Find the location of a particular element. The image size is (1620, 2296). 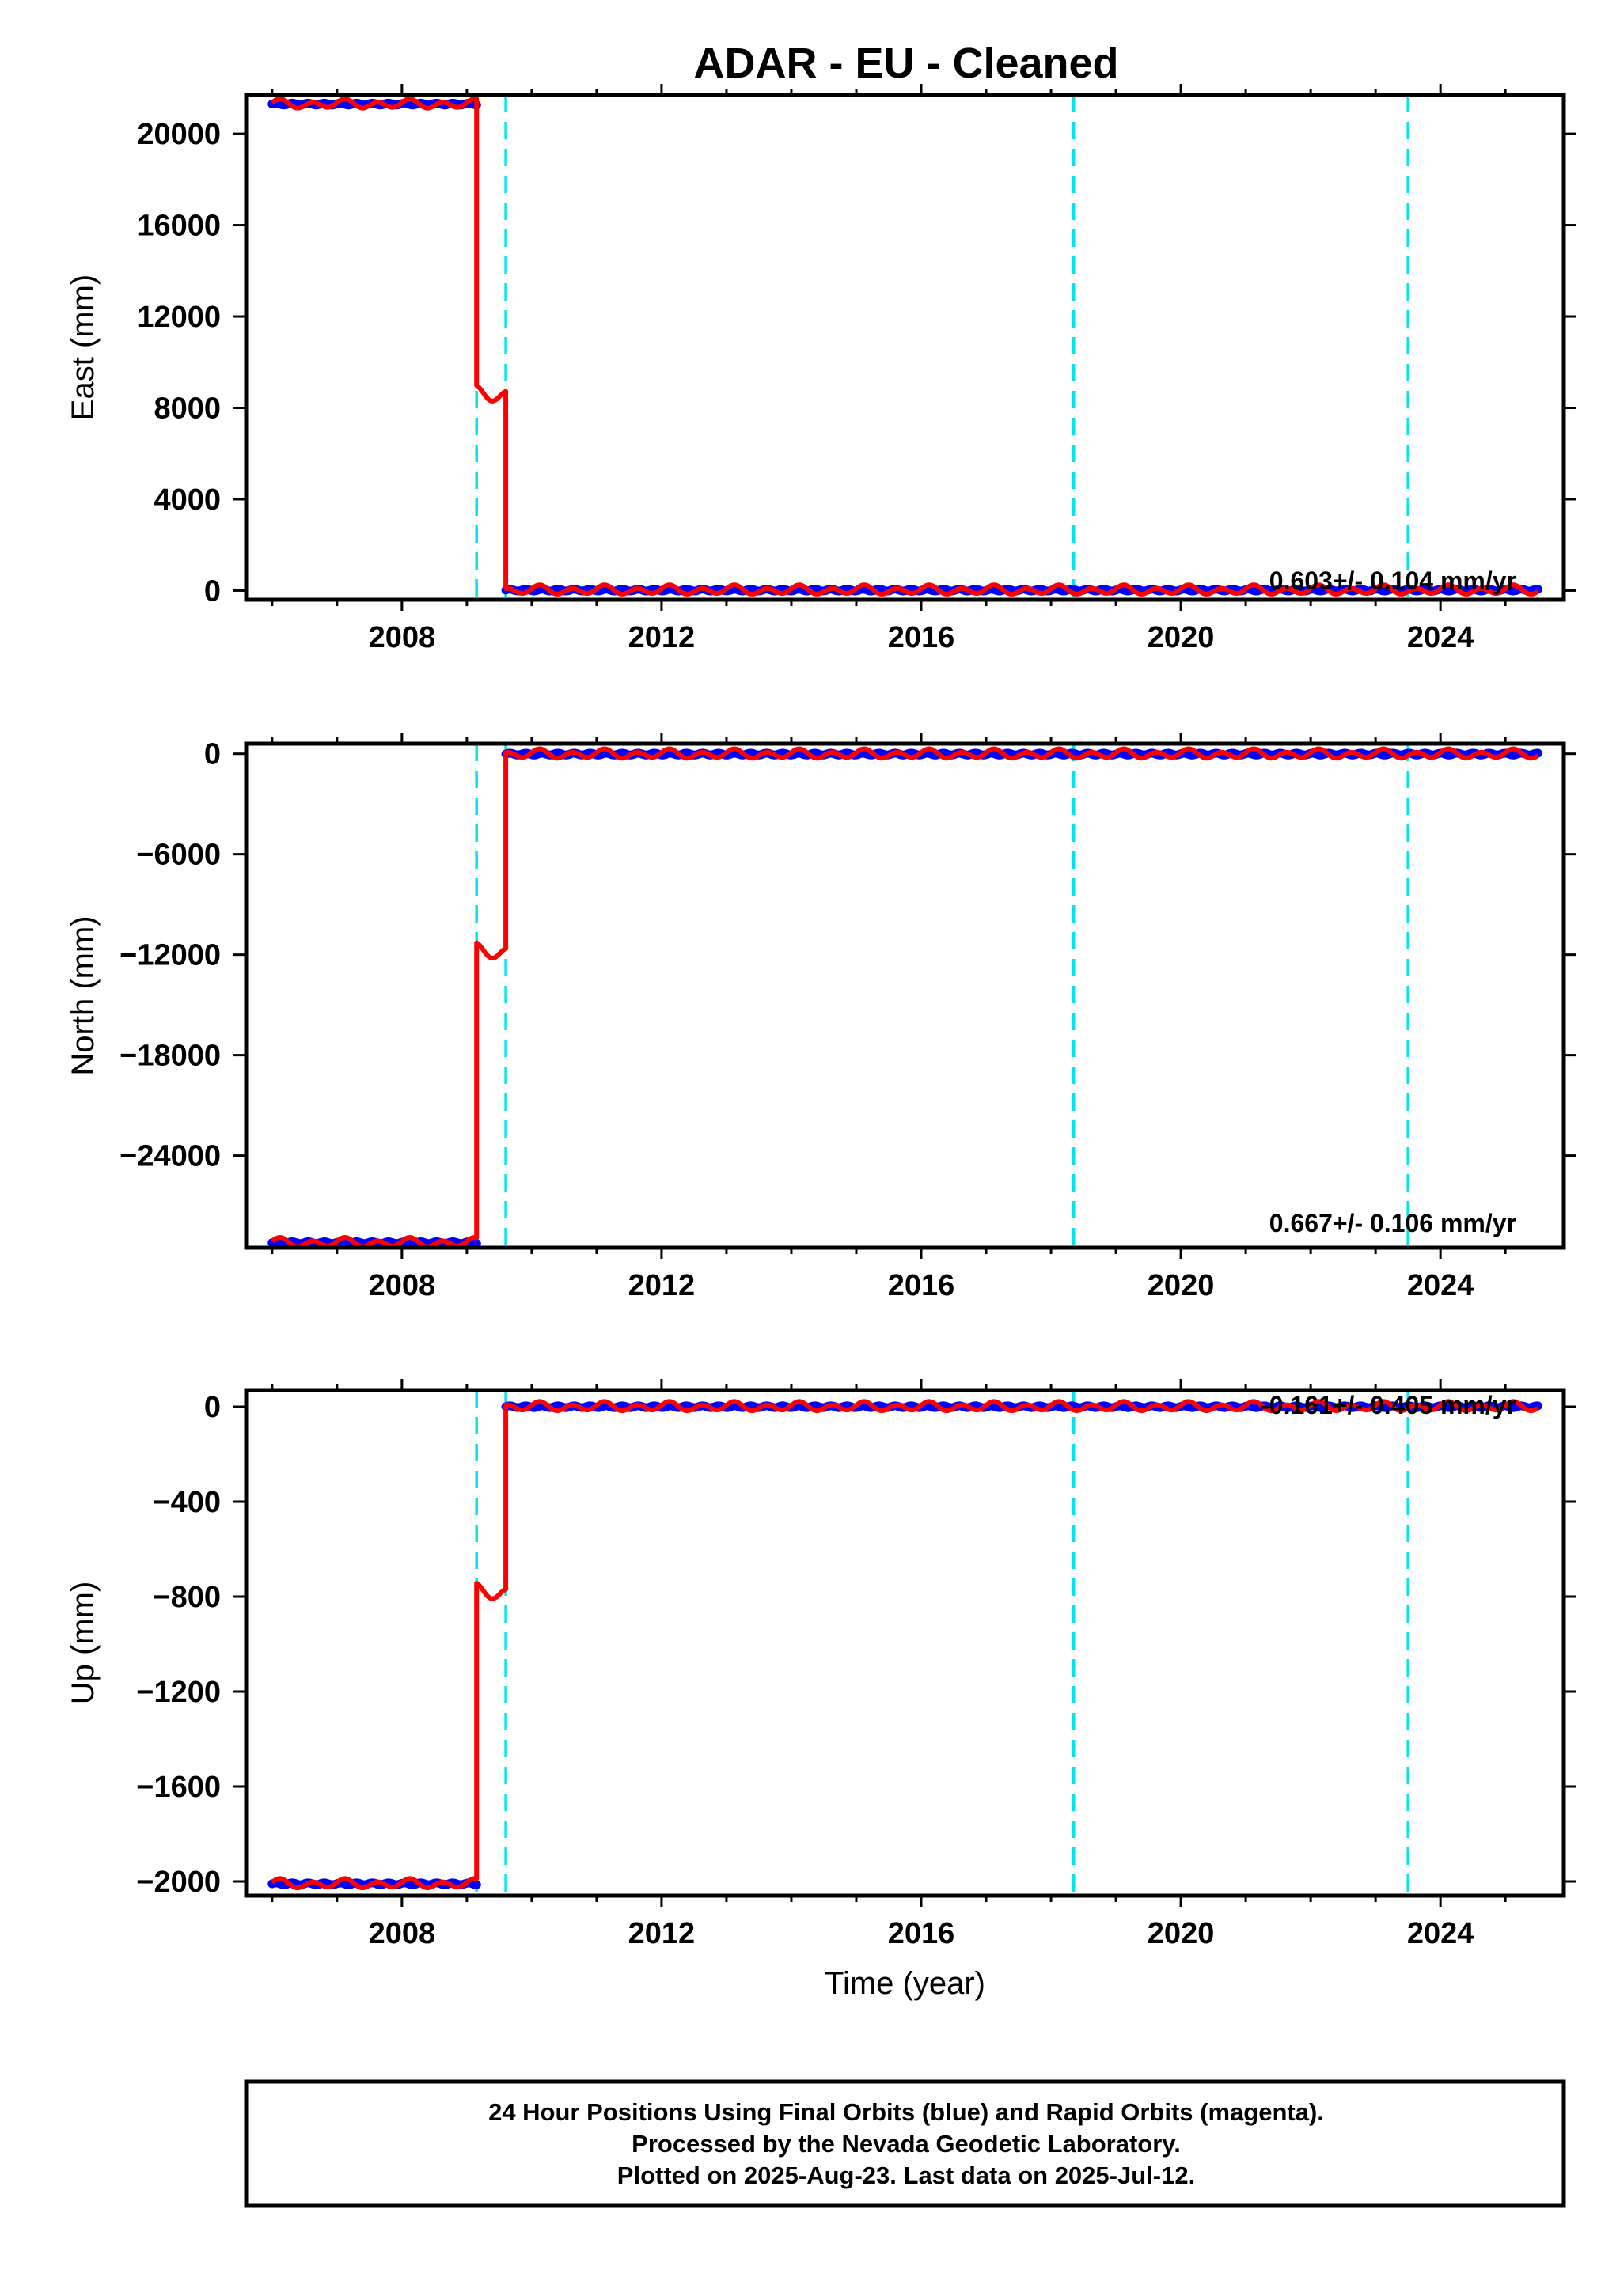

y-axis-label: Up (mm) is located at coordinates (83, 1643).